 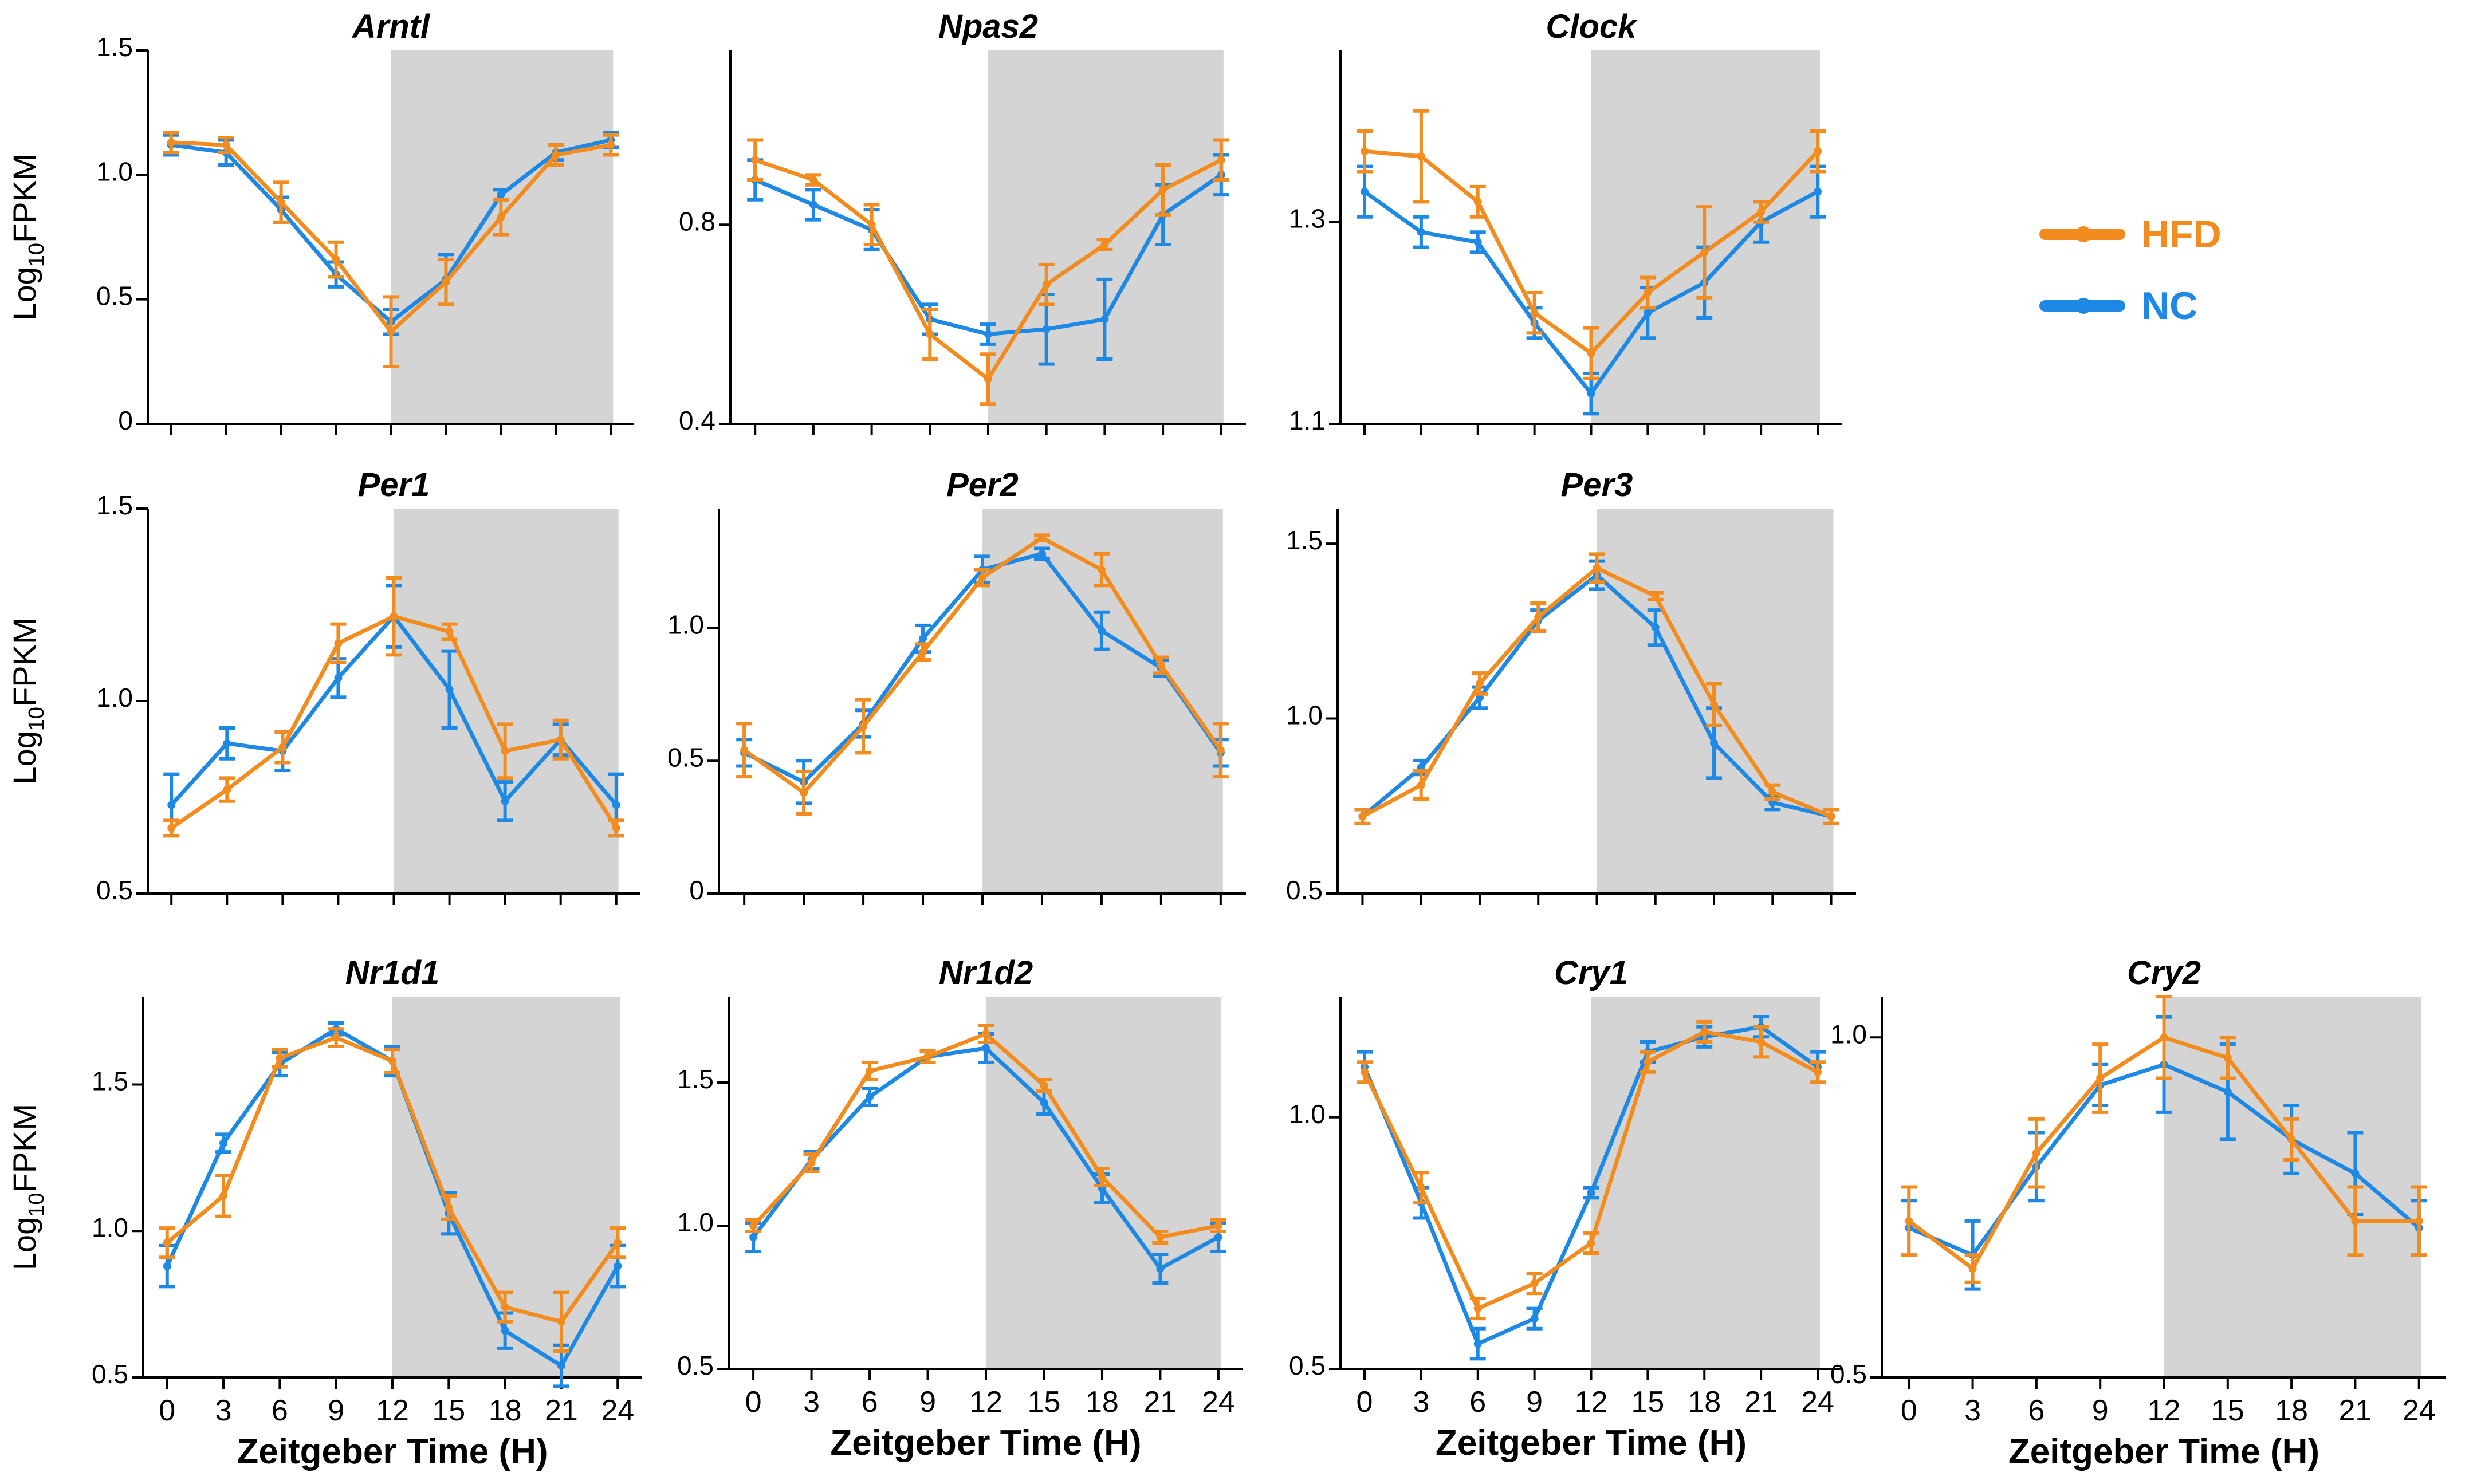 I want to click on panel-title: Per1, so click(x=394, y=484).